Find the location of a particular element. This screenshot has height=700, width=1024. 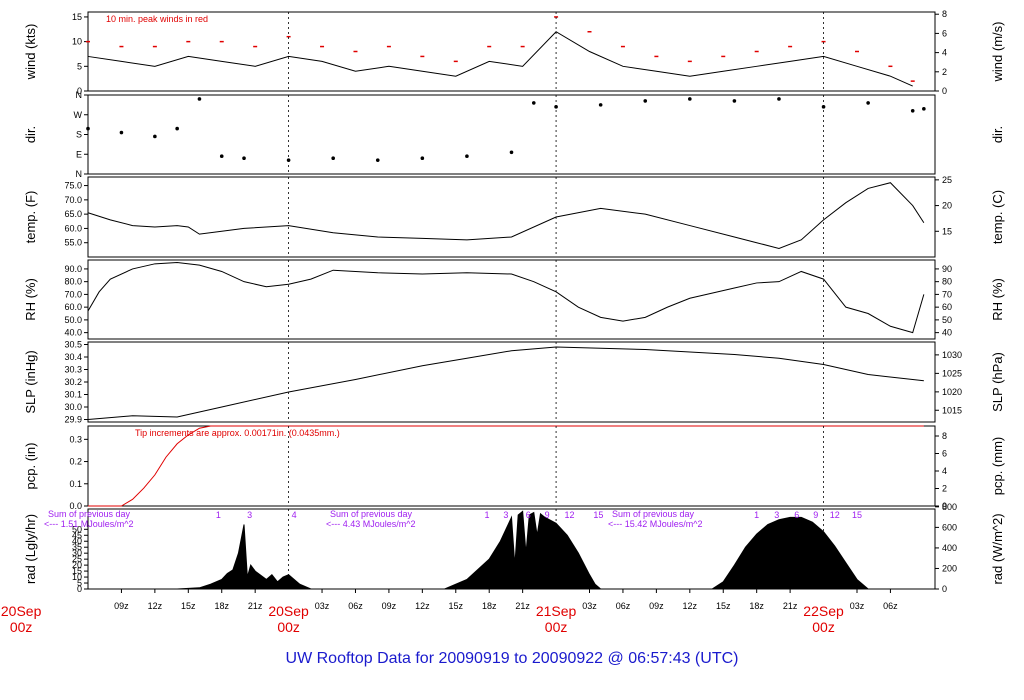

y-axis-label-right: pcp. (mm) is located at coordinates (997, 466).